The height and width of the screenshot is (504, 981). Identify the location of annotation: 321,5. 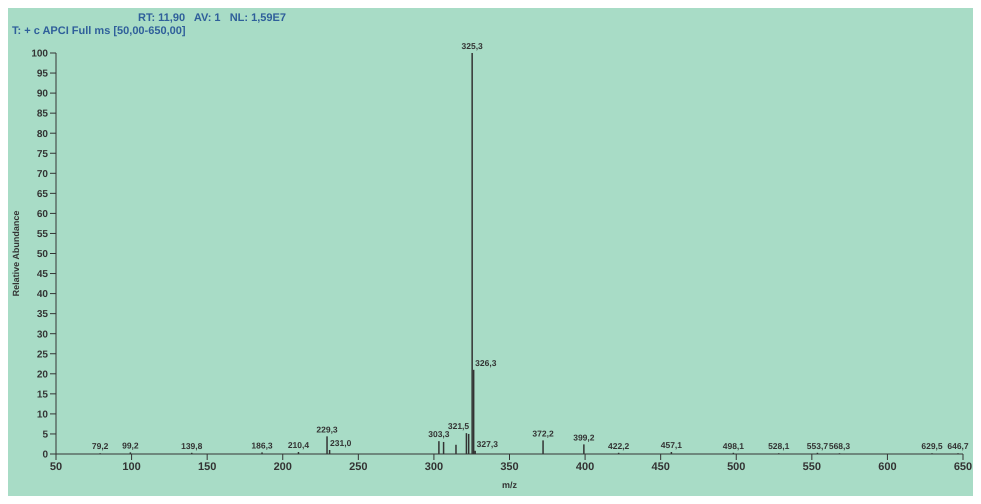
(459, 426).